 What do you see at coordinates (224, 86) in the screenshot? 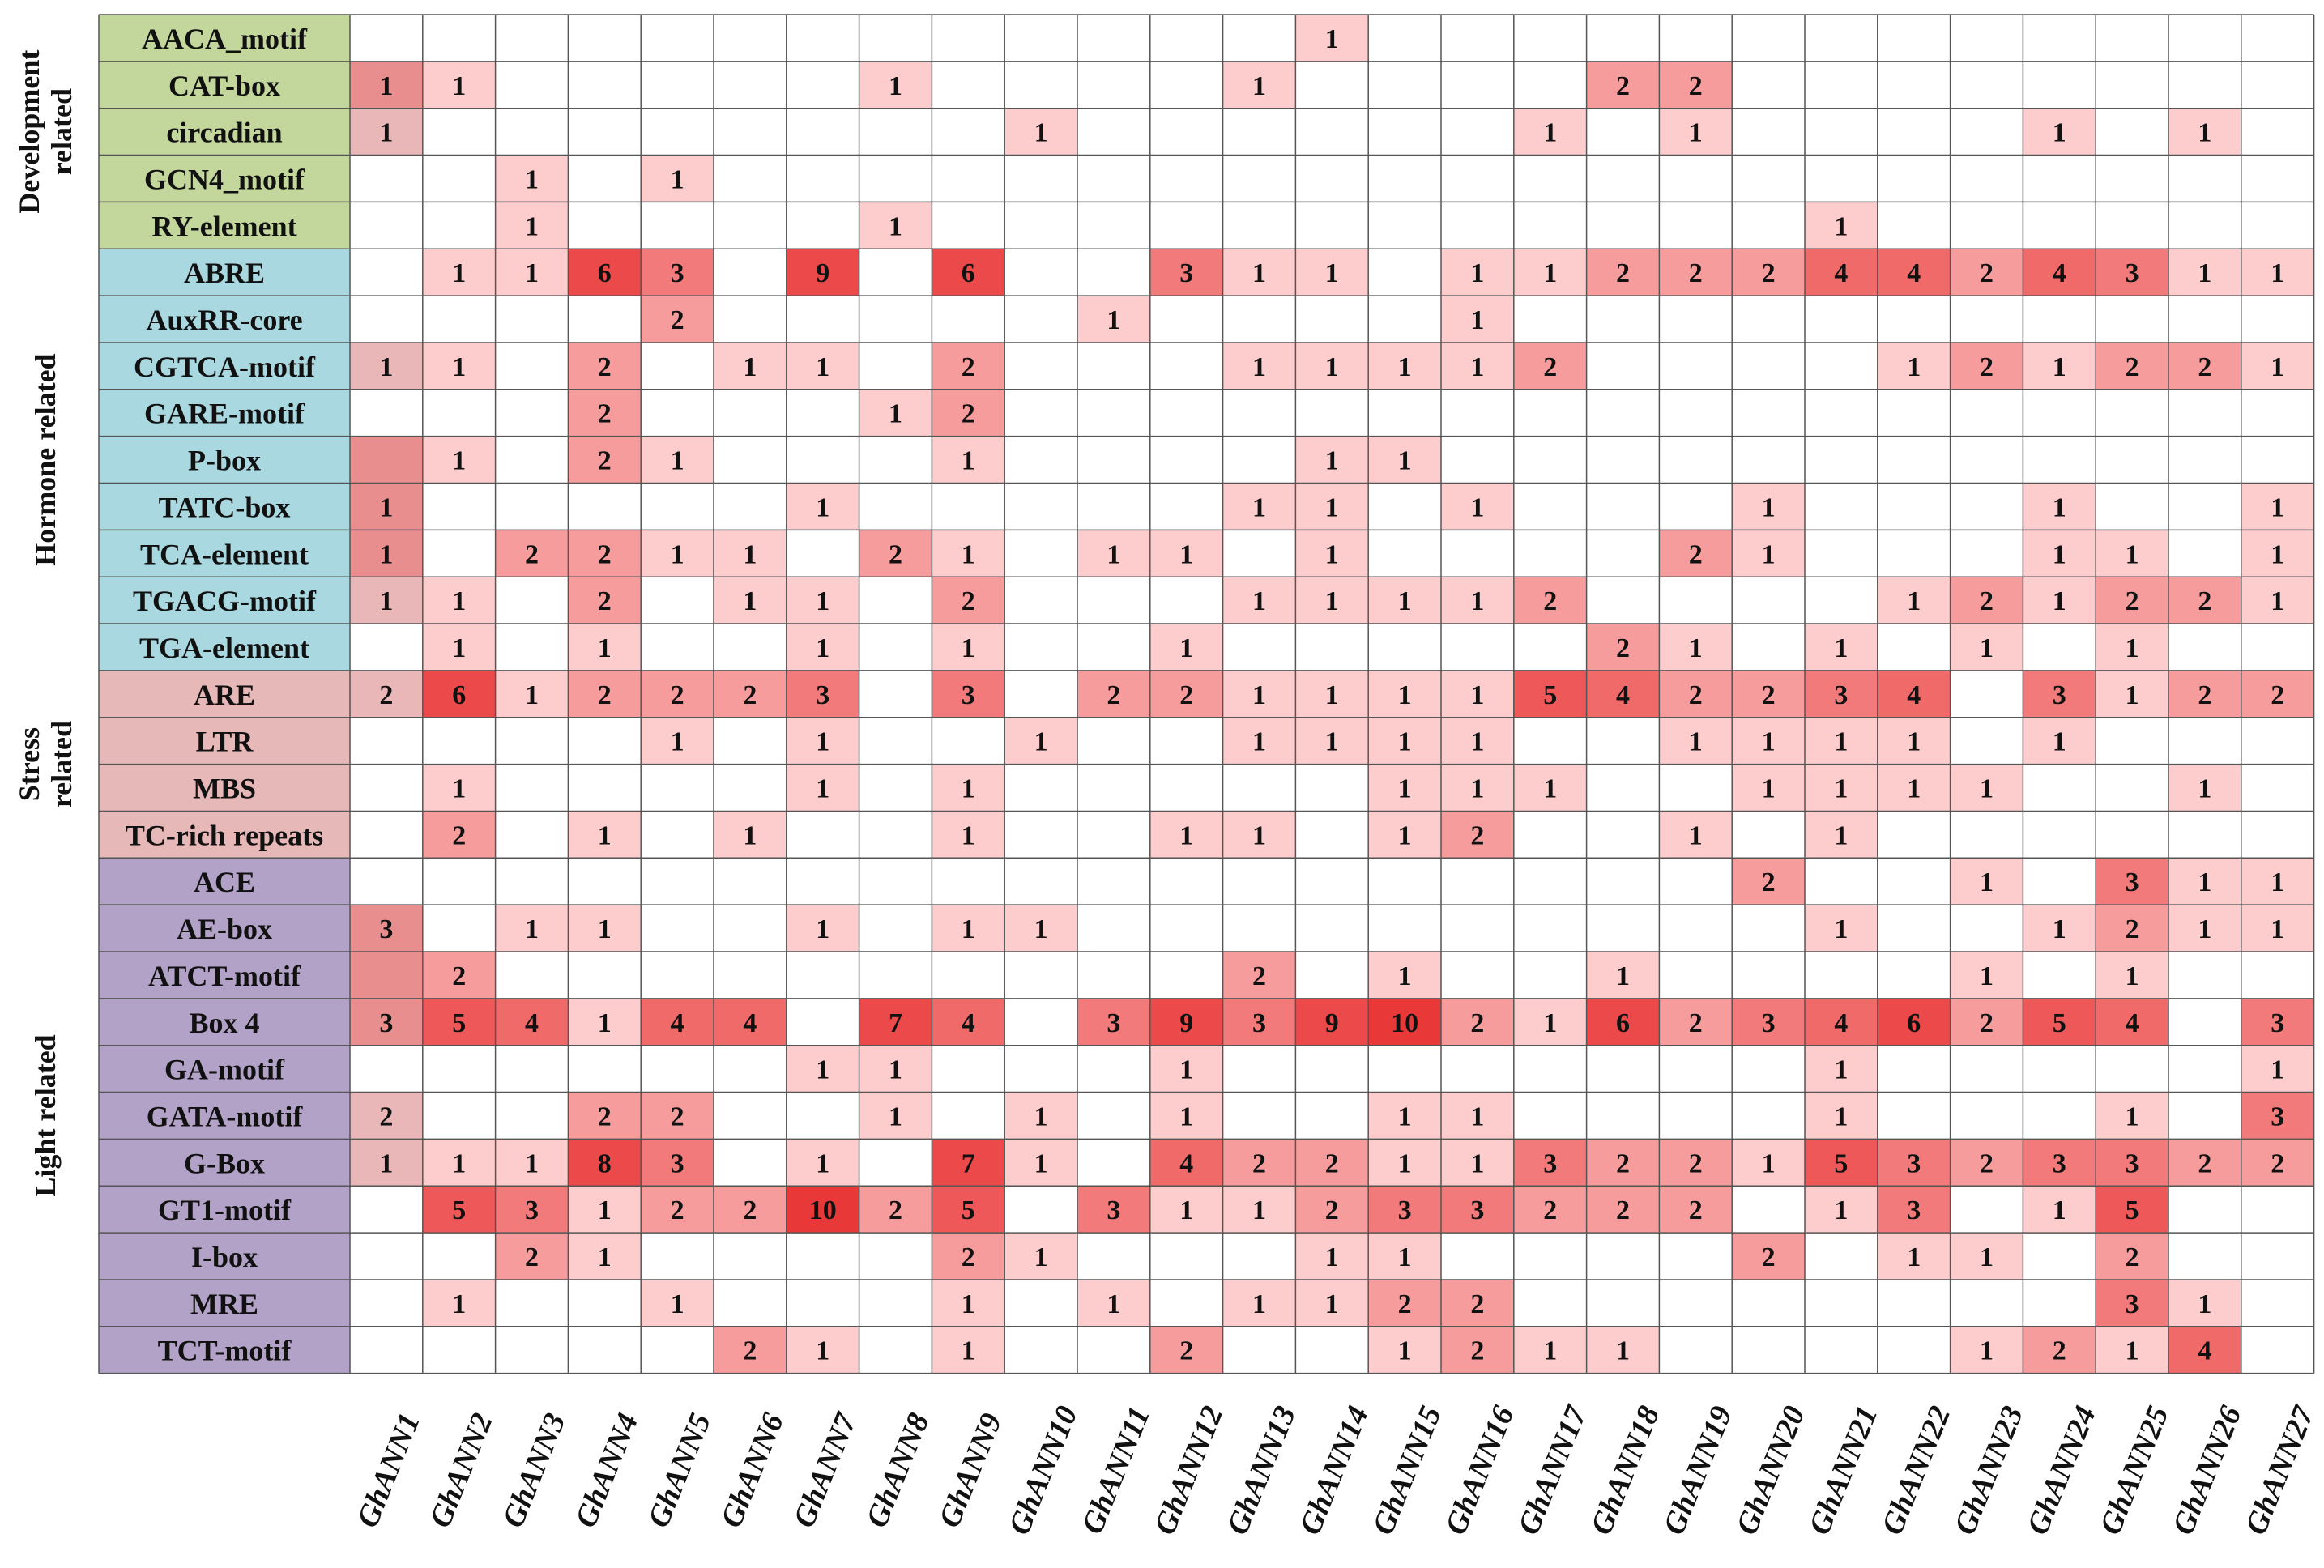
I see `motif-label: CAT-box` at bounding box center [224, 86].